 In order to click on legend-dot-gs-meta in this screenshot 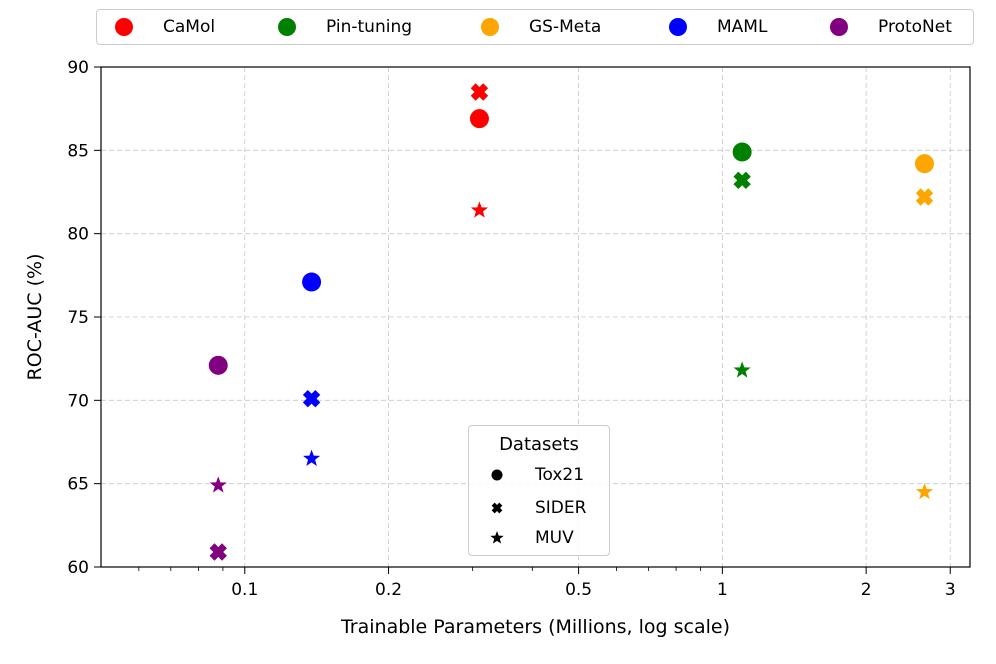, I will do `click(490, 27)`.